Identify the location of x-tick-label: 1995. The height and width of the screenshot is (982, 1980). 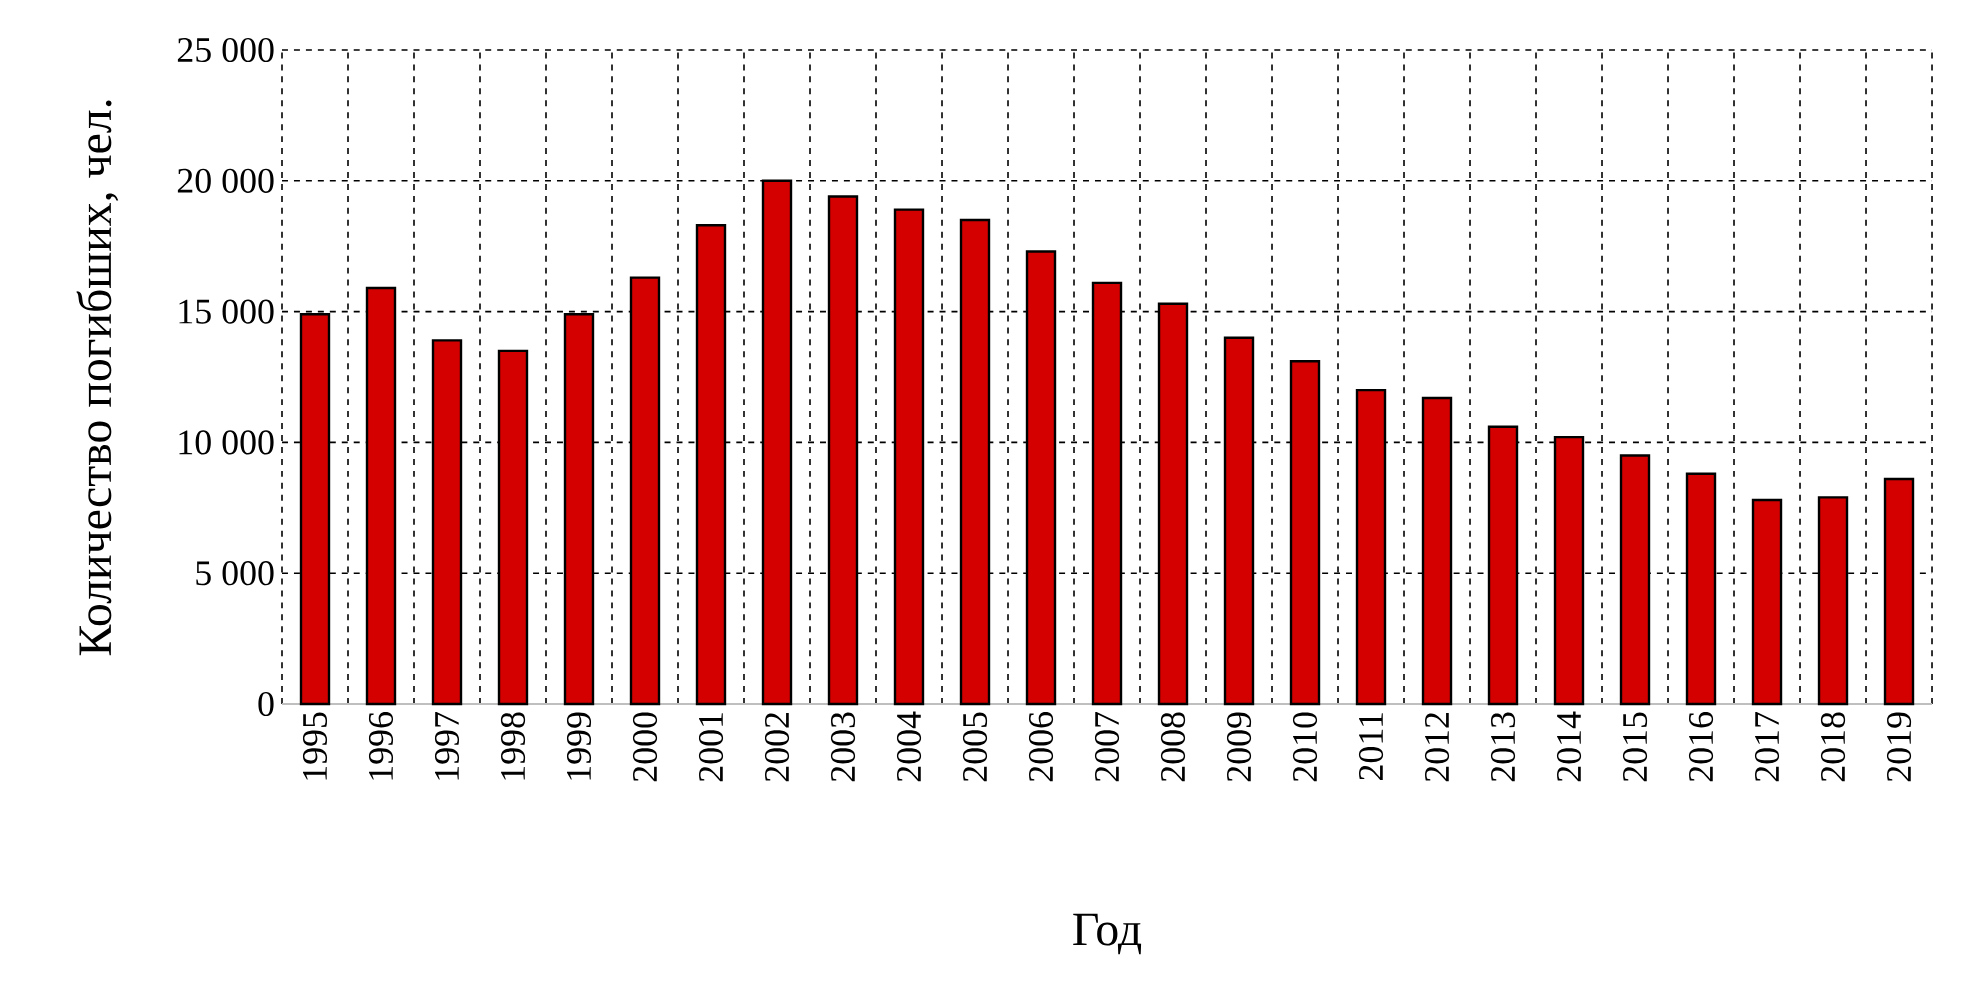
(315, 746).